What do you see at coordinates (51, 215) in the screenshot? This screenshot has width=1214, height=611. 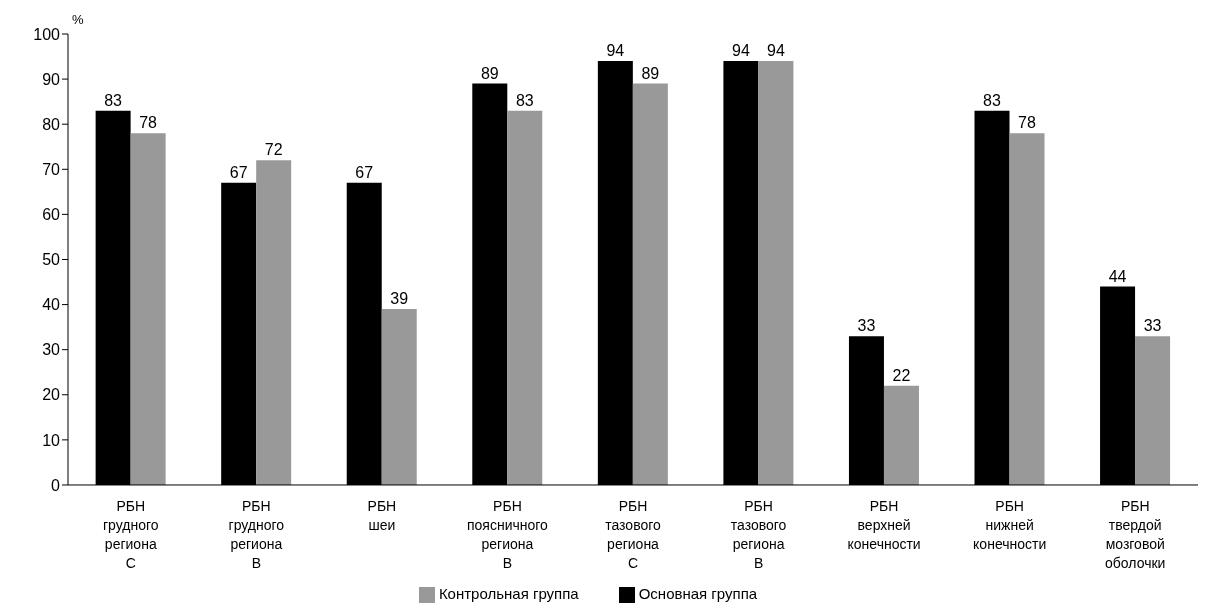 I see `y-tick-label: 60` at bounding box center [51, 215].